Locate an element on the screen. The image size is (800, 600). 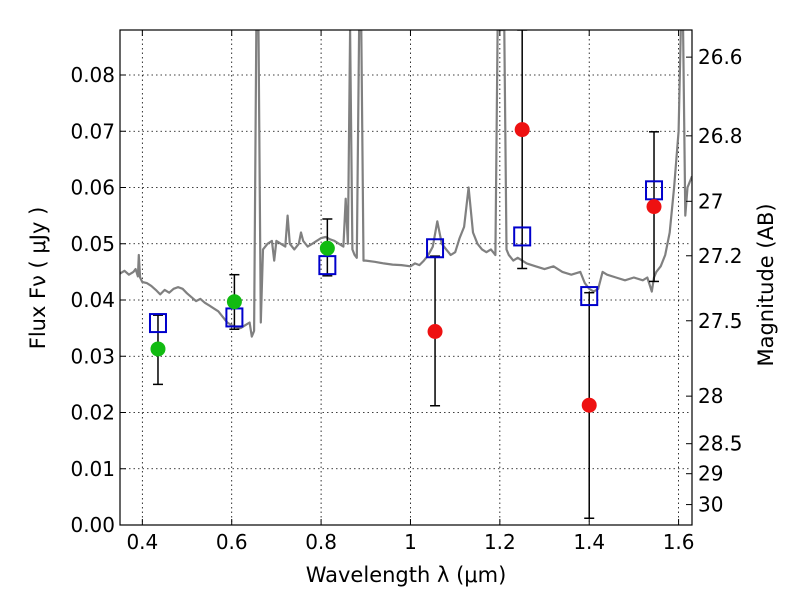
y-tick-label: 0.02 is located at coordinates (92, 413).